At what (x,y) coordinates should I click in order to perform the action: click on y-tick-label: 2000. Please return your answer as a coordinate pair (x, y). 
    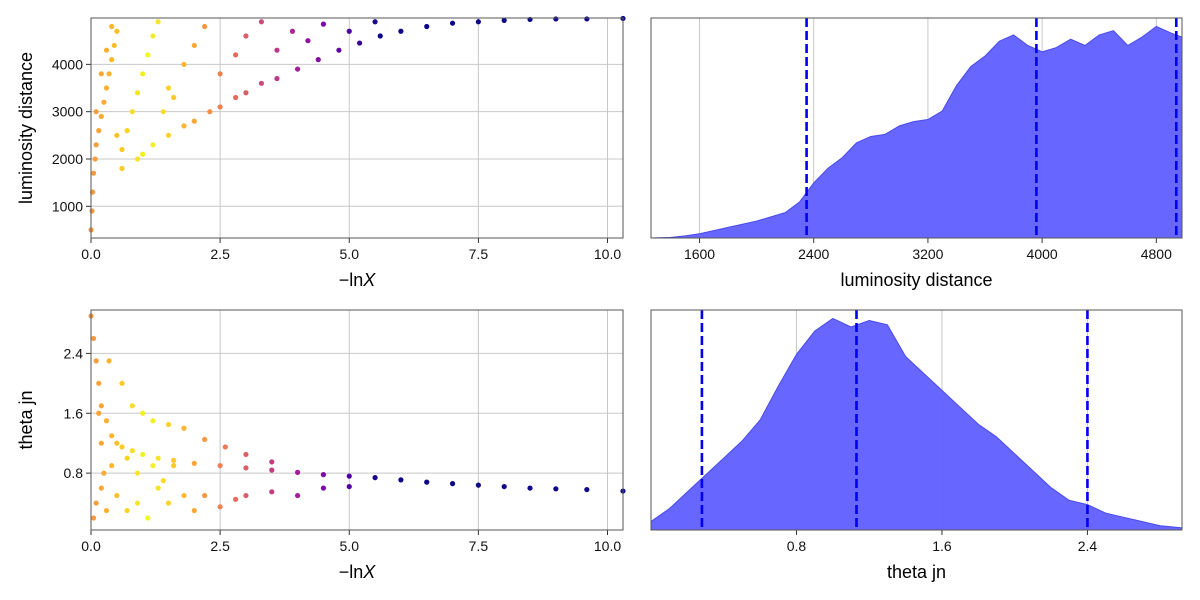
    Looking at the image, I should click on (67, 159).